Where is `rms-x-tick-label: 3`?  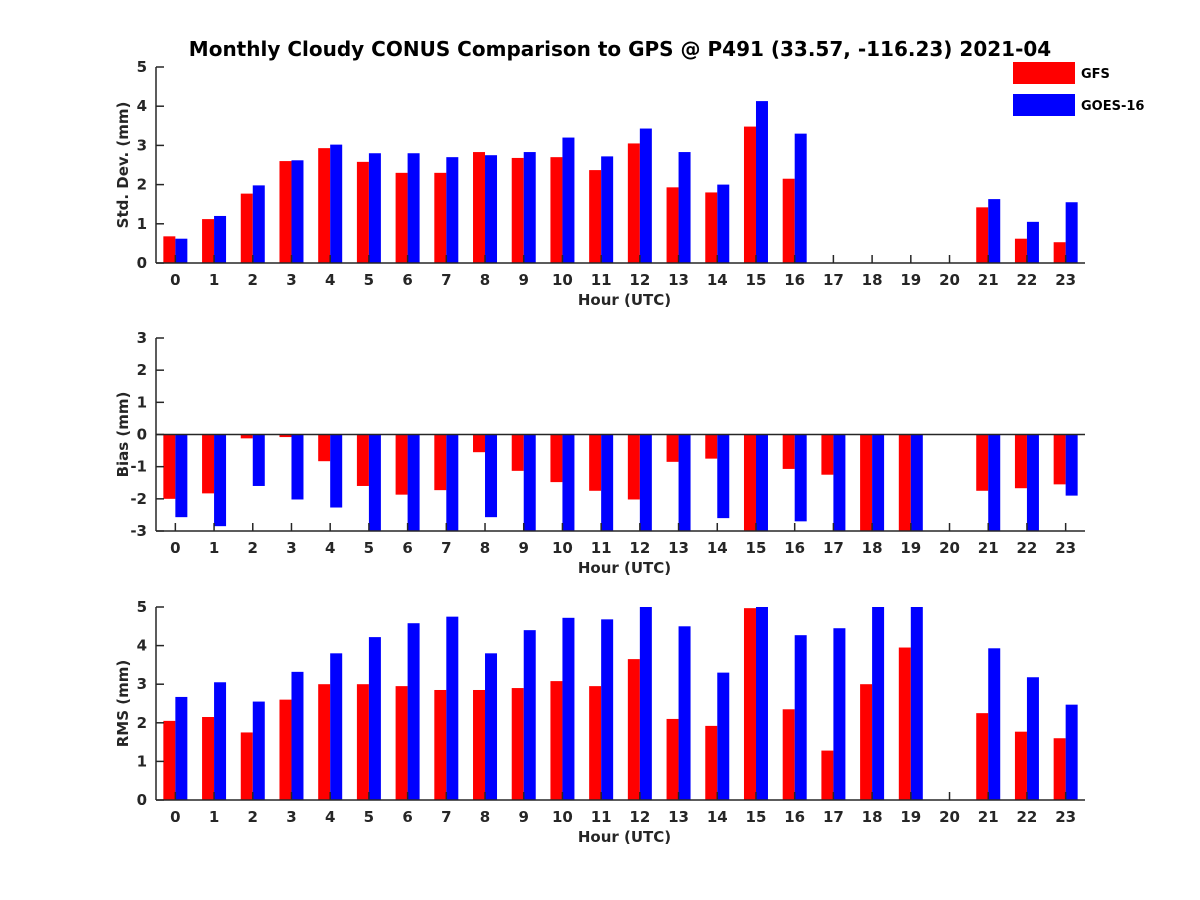 rms-x-tick-label: 3 is located at coordinates (291, 817).